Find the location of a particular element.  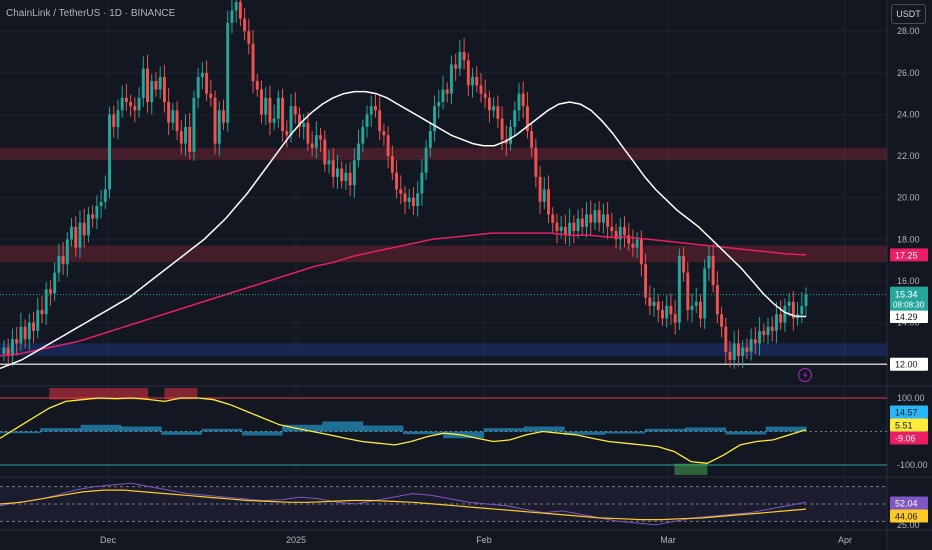

price-tick-label: 24.00 is located at coordinates (908, 114).